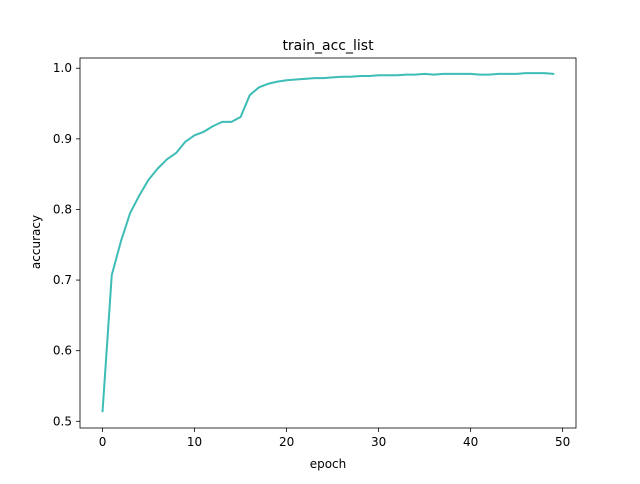 The width and height of the screenshot is (640, 484). I want to click on y-tick-label: 0.8, so click(62, 209).